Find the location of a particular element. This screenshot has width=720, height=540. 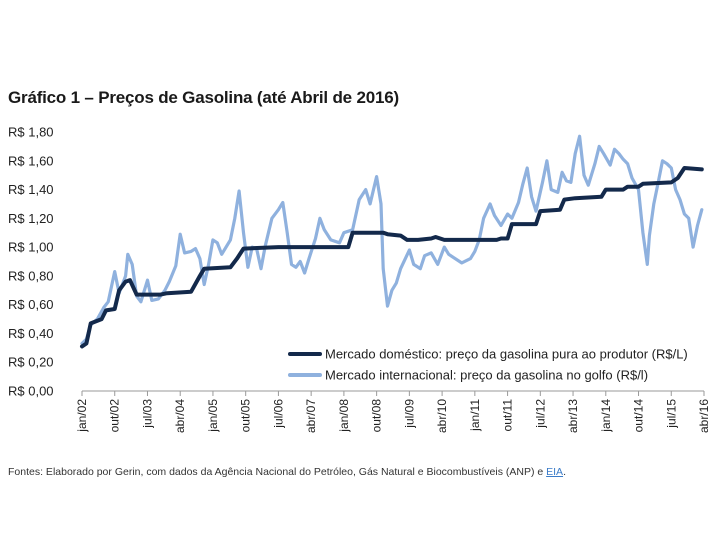

y-tick-label: R$ 0,40 is located at coordinates (31, 333).